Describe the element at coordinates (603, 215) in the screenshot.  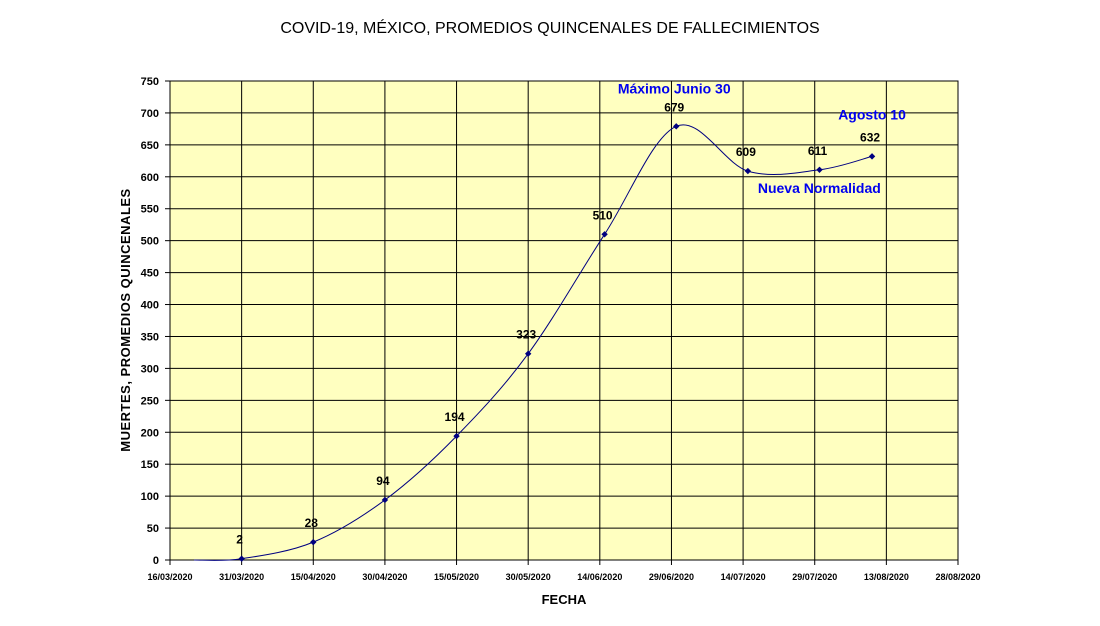
I see `data-label: 510` at that location.